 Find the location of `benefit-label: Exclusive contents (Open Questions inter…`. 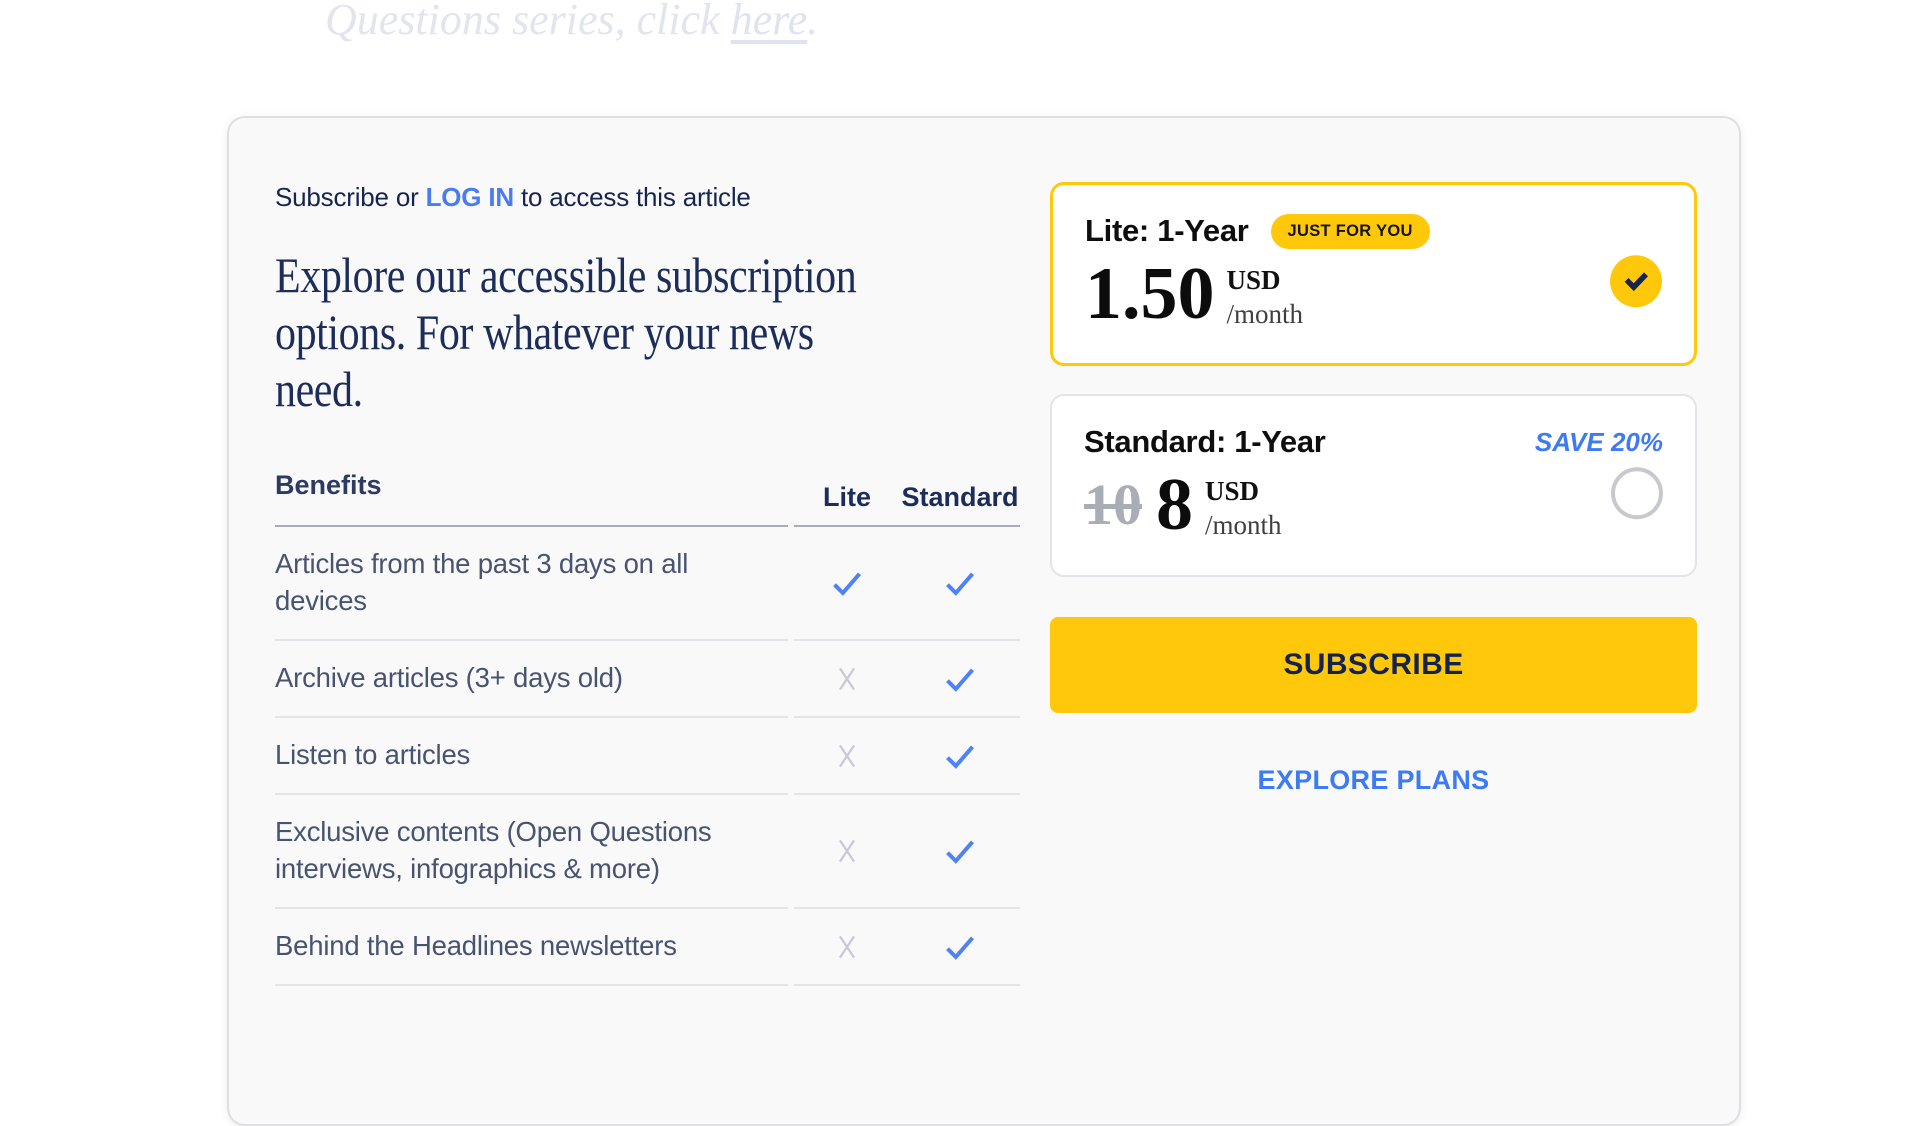

benefit-label: Exclusive contents (Open Questions inter… is located at coordinates (493, 850).